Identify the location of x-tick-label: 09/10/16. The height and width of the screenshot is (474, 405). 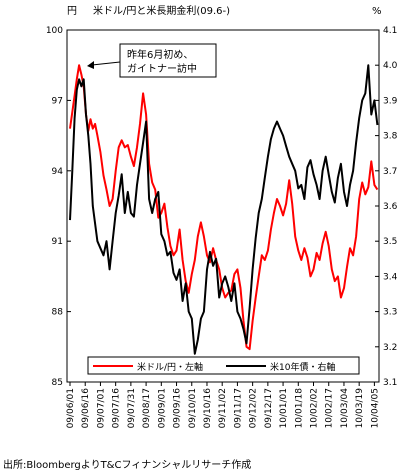
(208, 408).